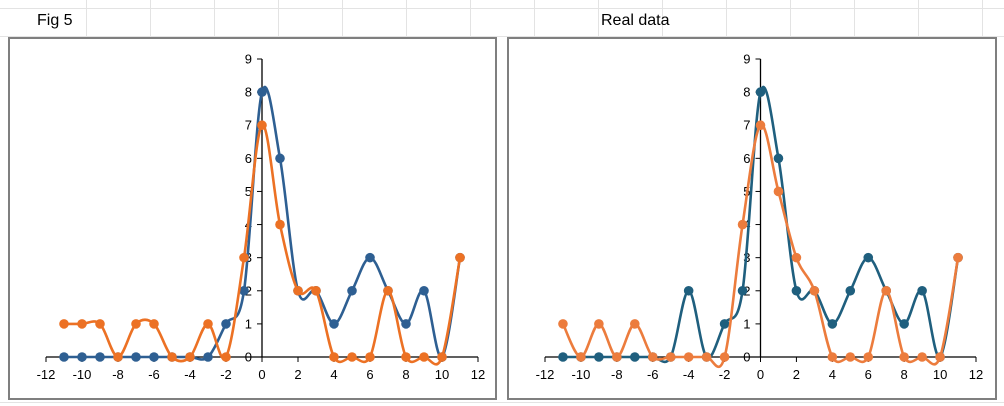 The image size is (1004, 406). What do you see at coordinates (581, 374) in the screenshot?
I see `x-tick-label: -10` at bounding box center [581, 374].